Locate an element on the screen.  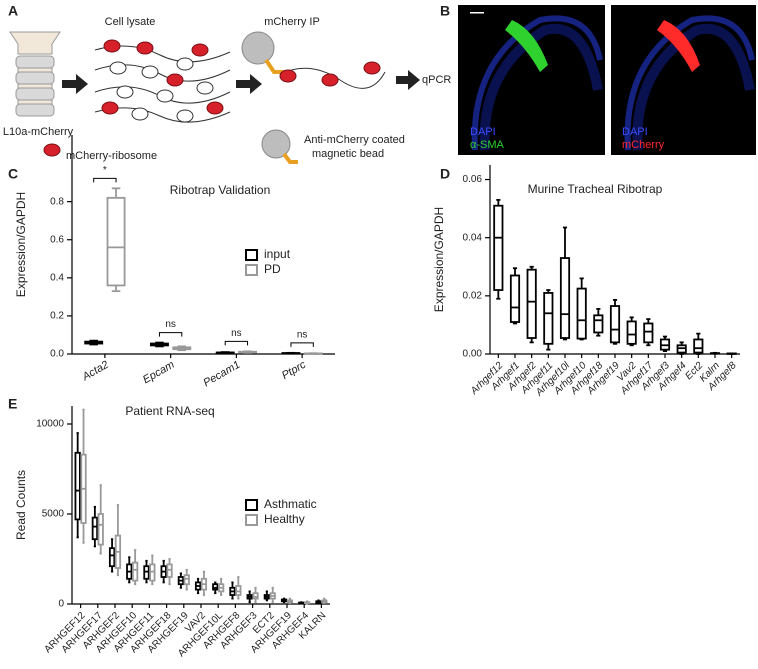
step-label: mCherry IP is located at coordinates (292, 22).